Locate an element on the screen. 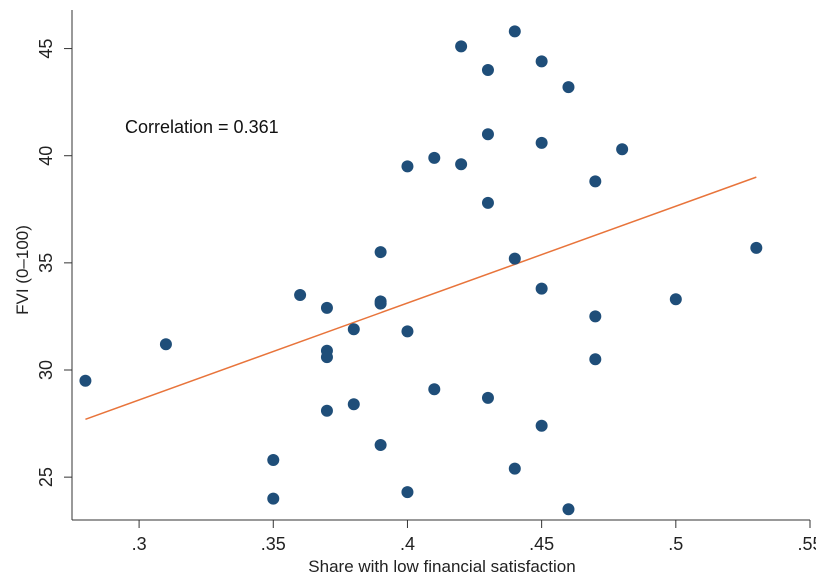  x-axis-title: Share with low financial satisfaction is located at coordinates (441, 566).